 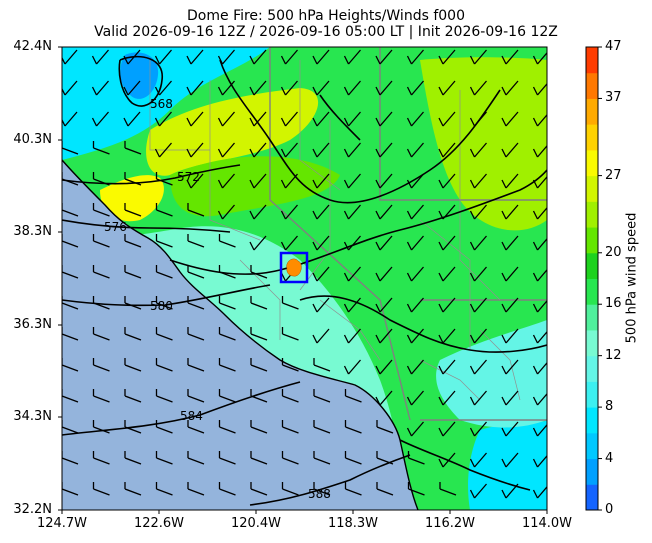 I want to click on lon-tick: 122.6W, so click(x=159, y=523).